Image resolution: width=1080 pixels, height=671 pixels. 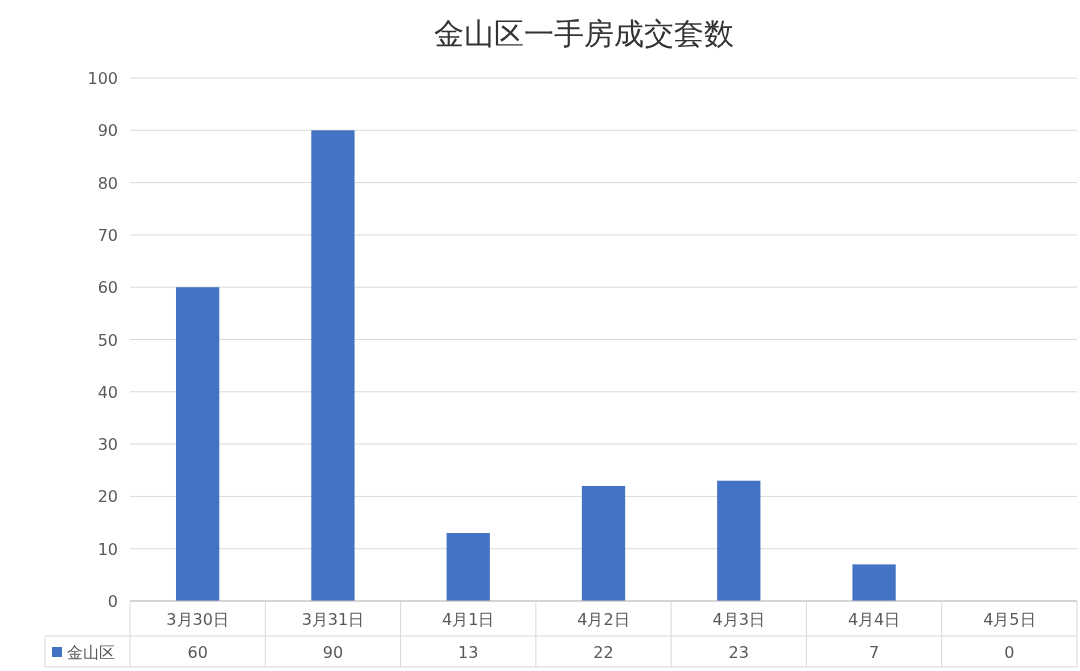 What do you see at coordinates (112, 601) in the screenshot?
I see `y-tick-label: 0` at bounding box center [112, 601].